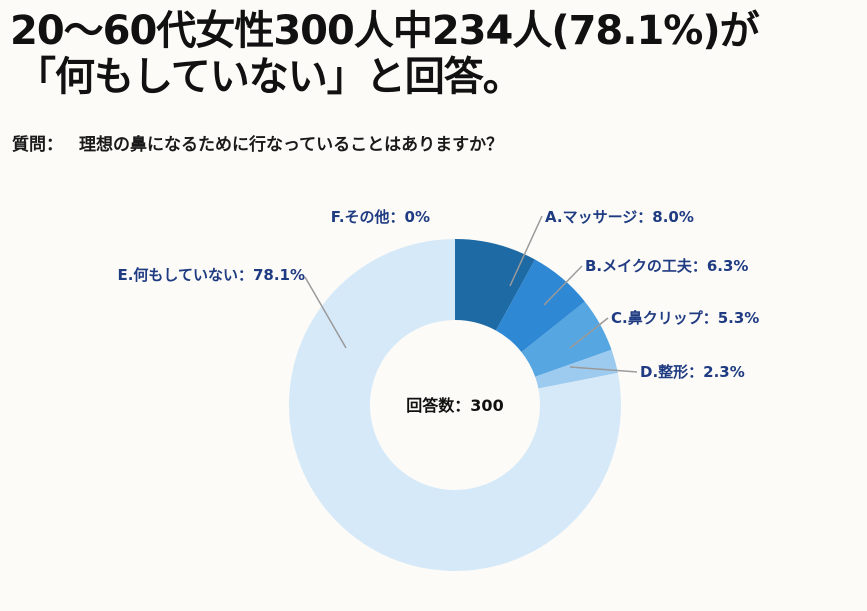 The height and width of the screenshot is (611, 867). What do you see at coordinates (495, 285) in the screenshot?
I see `slice-a` at bounding box center [495, 285].